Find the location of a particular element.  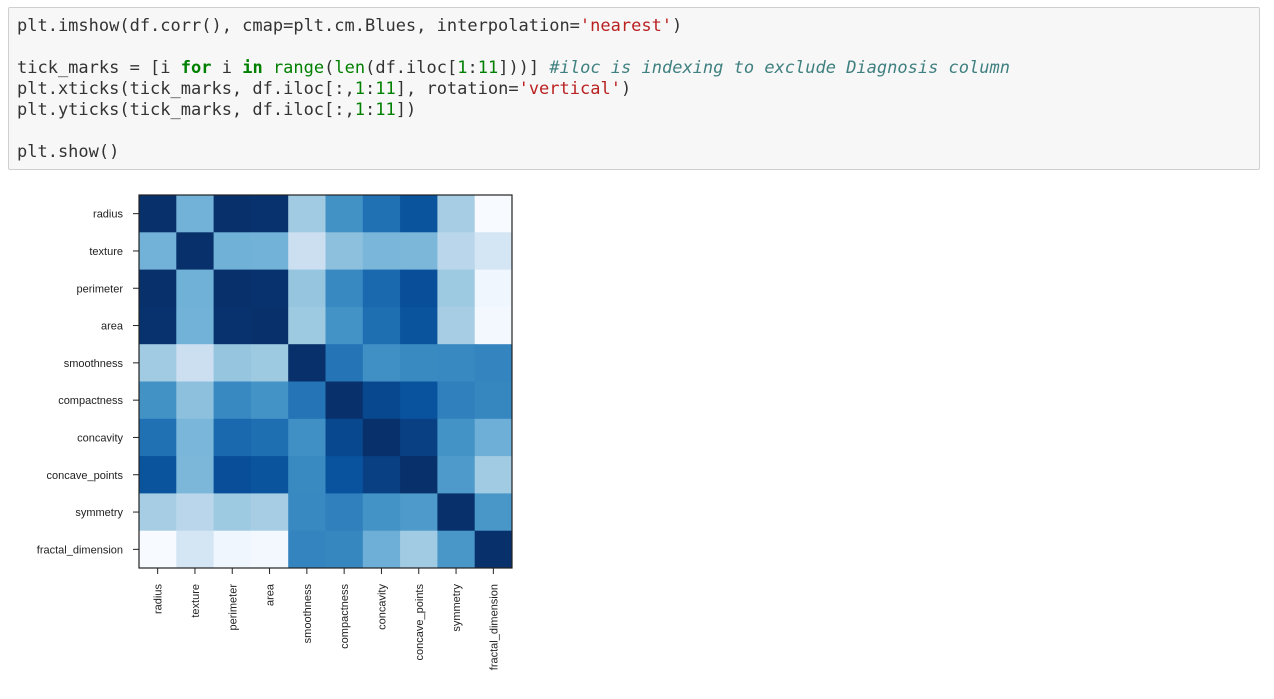

y-tick-label: area is located at coordinates (112, 327).